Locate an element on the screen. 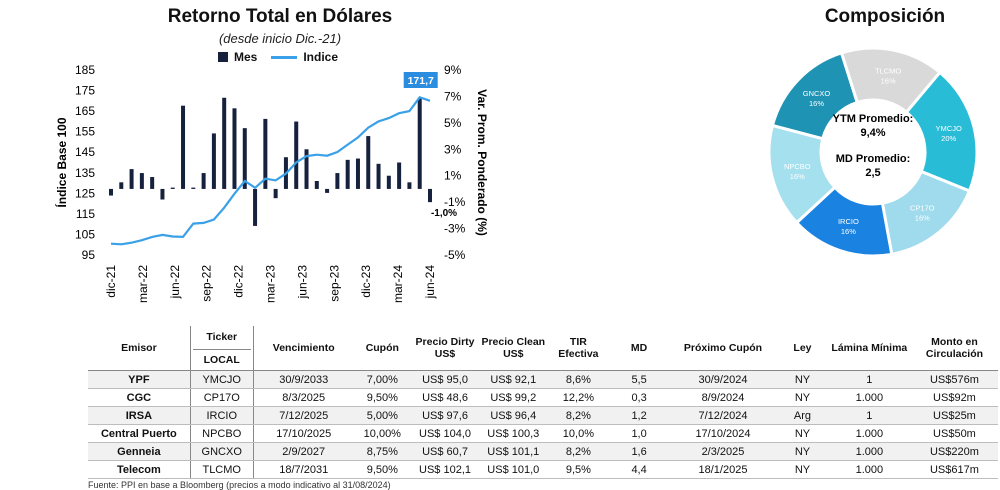 The image size is (1000, 490). x-tick: mar-22 is located at coordinates (143, 284).